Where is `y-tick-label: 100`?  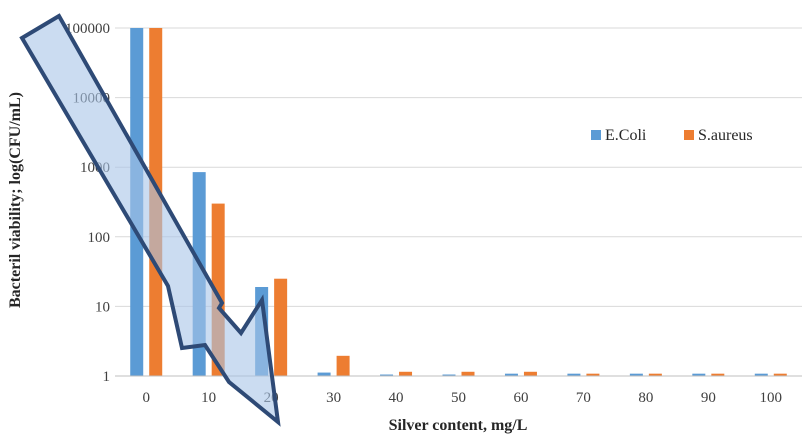
y-tick-label: 100 is located at coordinates (99, 238).